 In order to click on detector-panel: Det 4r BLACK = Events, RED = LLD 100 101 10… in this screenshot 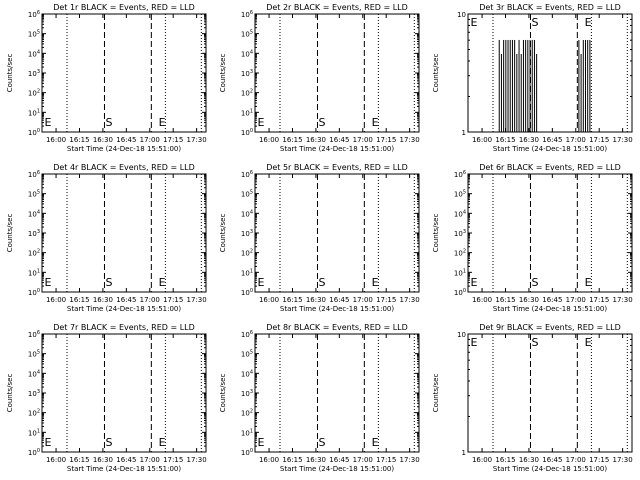, I will do `click(106, 240)`.